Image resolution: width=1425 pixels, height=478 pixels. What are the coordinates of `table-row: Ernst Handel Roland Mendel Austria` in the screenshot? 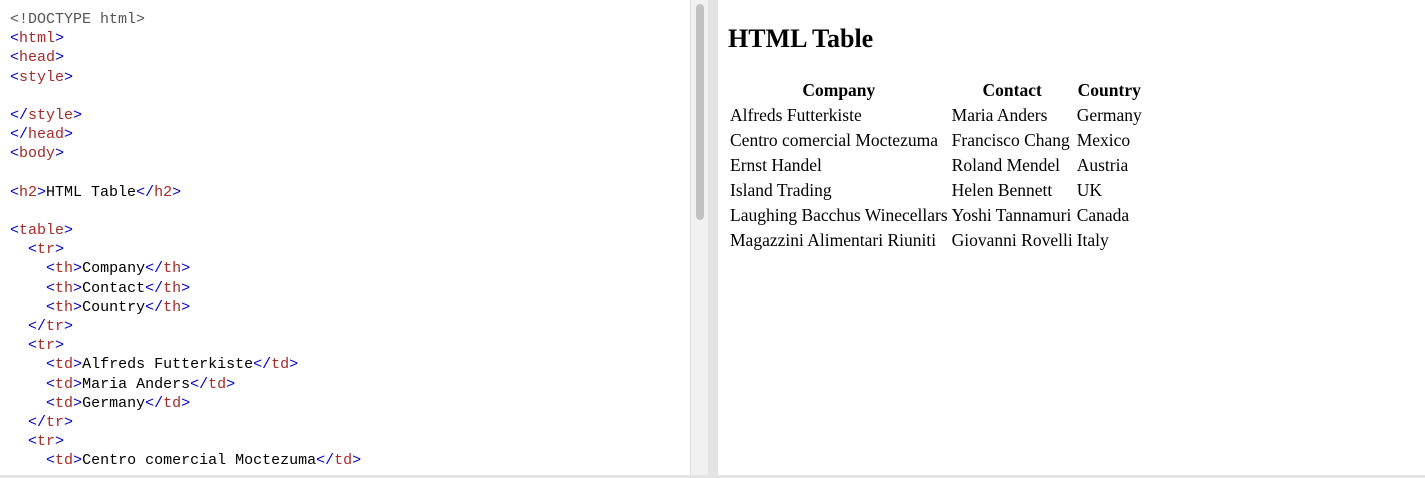 It's located at (937, 165).